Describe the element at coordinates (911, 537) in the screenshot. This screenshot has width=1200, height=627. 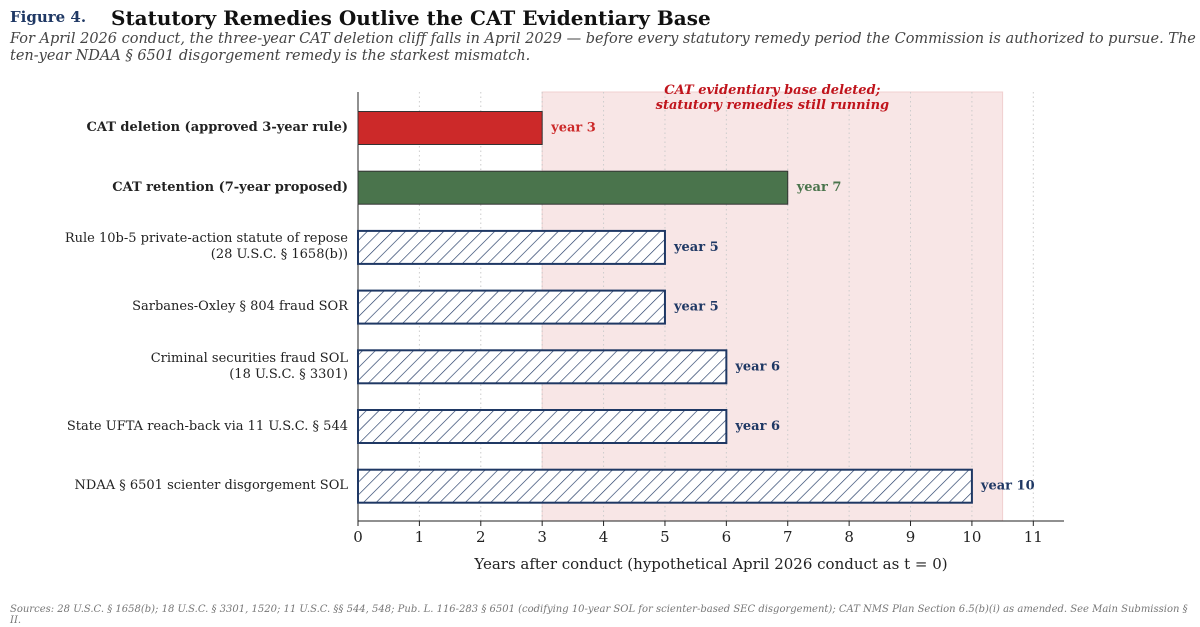
I see `x-tick-label: 9` at that location.